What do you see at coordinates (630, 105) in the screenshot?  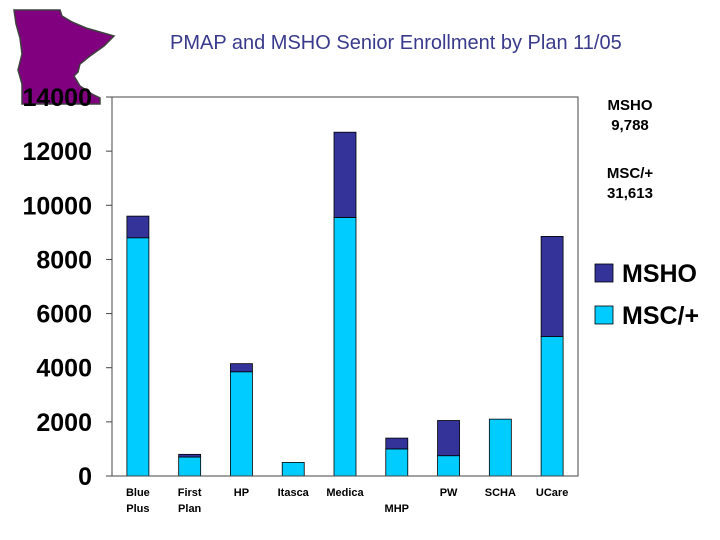 I see `msho-total-name: MSHO` at bounding box center [630, 105].